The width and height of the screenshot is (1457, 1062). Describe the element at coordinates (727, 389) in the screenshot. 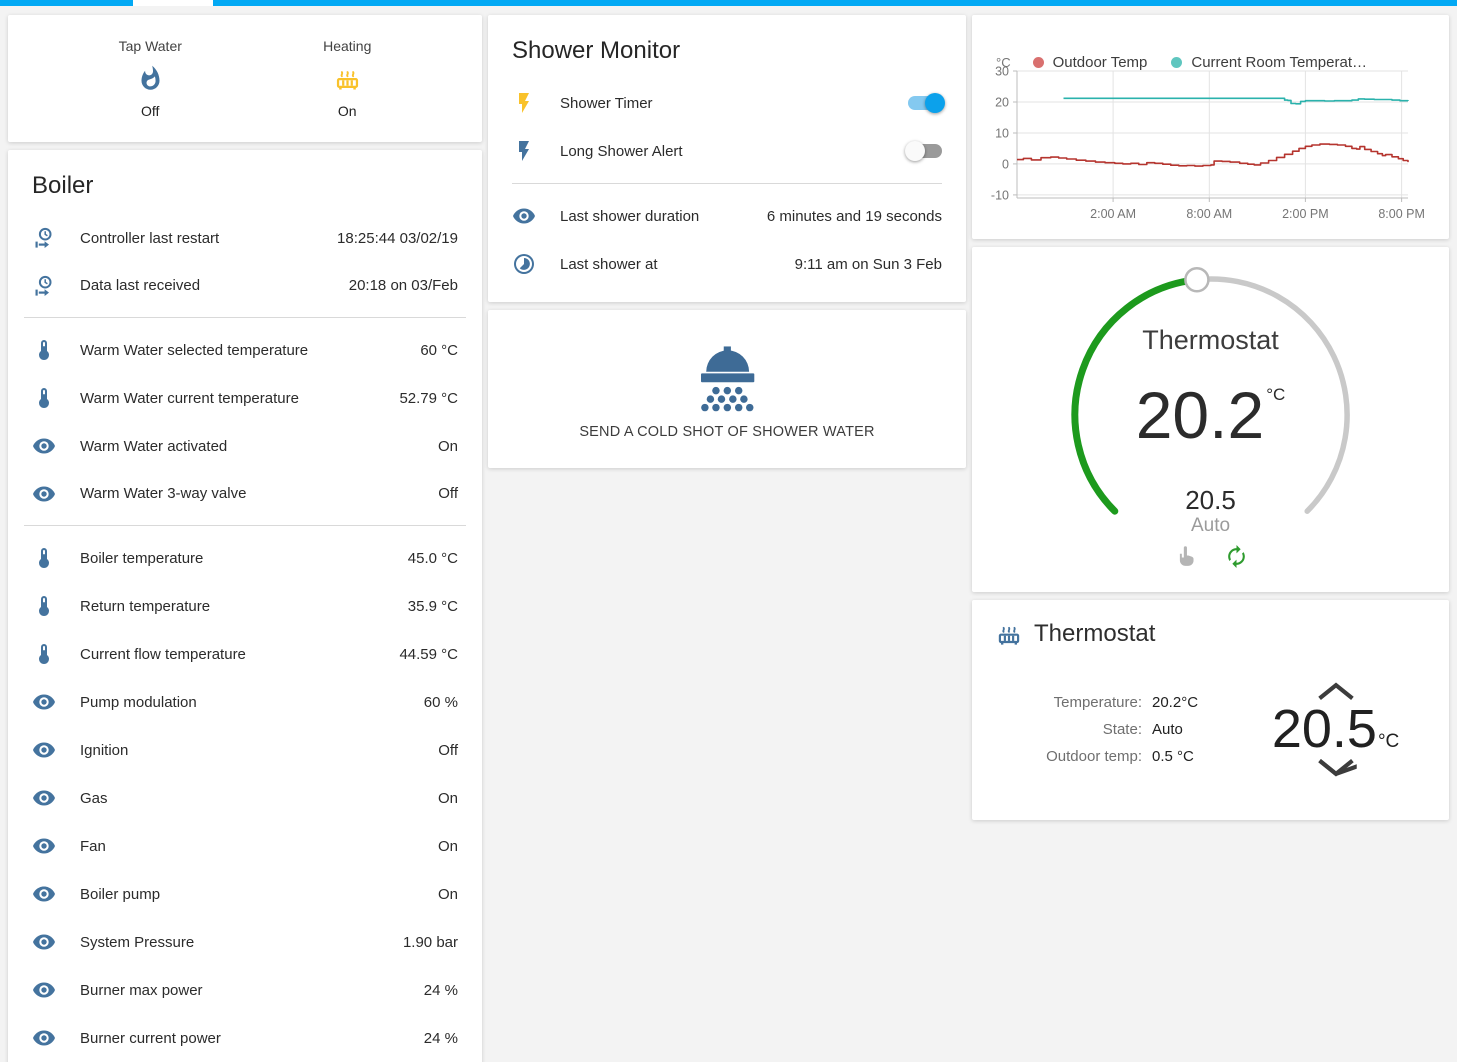

I see `cold-shot-button-card: SEND A COLD SHOT OF SHOWER WATER` at that location.